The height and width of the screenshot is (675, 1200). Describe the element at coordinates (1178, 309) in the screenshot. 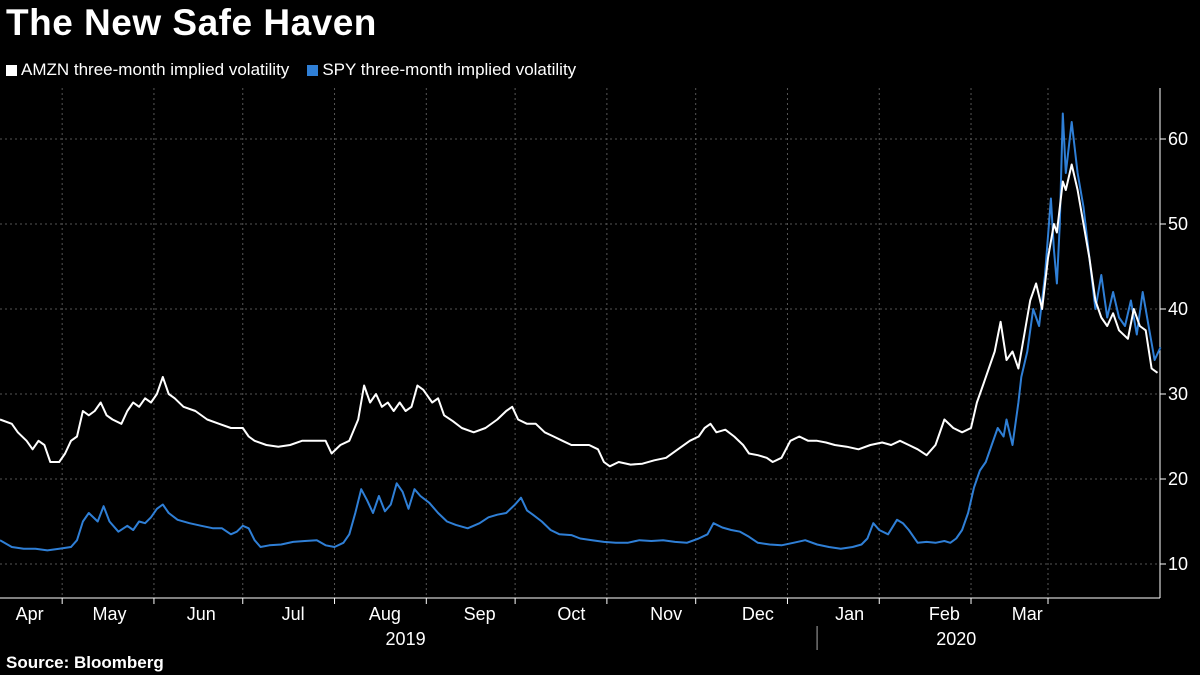

I see `y-tick-label: 40` at that location.